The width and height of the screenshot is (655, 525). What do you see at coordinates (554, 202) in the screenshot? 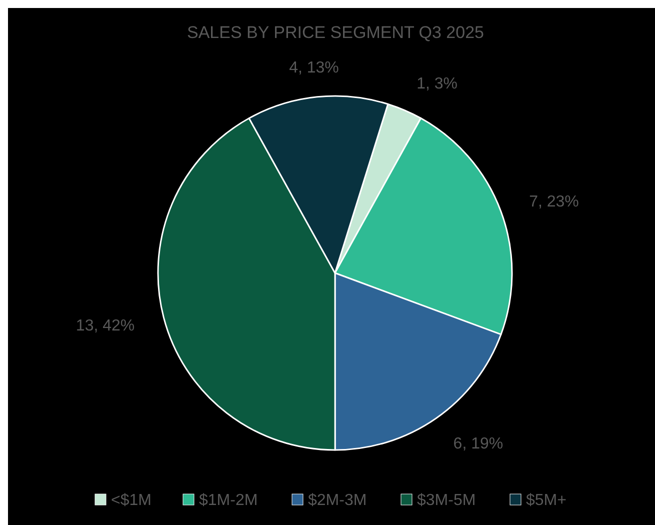
I see `data-label: 7, 23%` at bounding box center [554, 202].